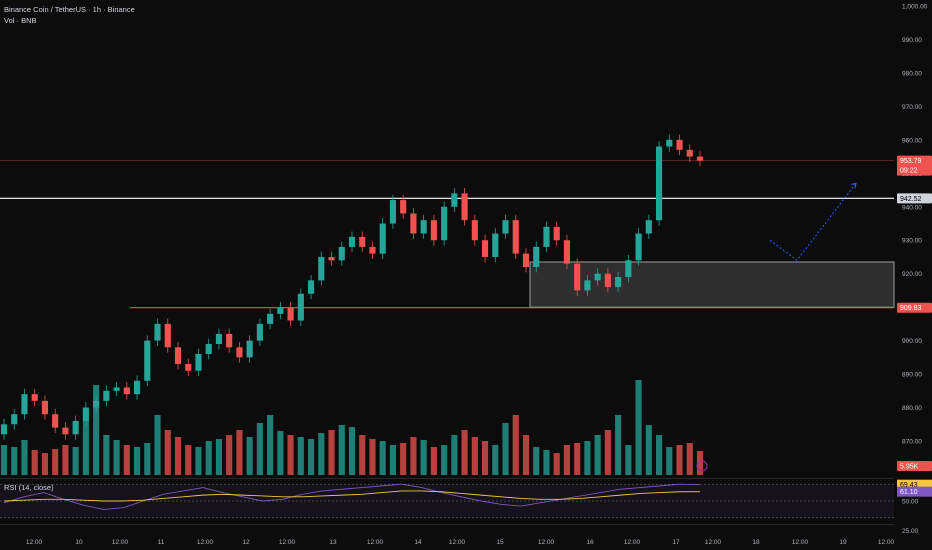 The image size is (932, 550). I want to click on rsi-band, so click(447, 501).